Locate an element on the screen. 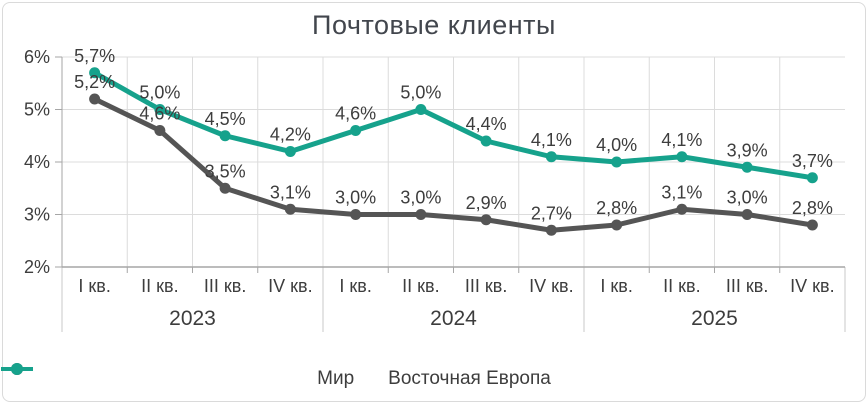 The image size is (868, 404). svg-text: 2025 is located at coordinates (714, 318).